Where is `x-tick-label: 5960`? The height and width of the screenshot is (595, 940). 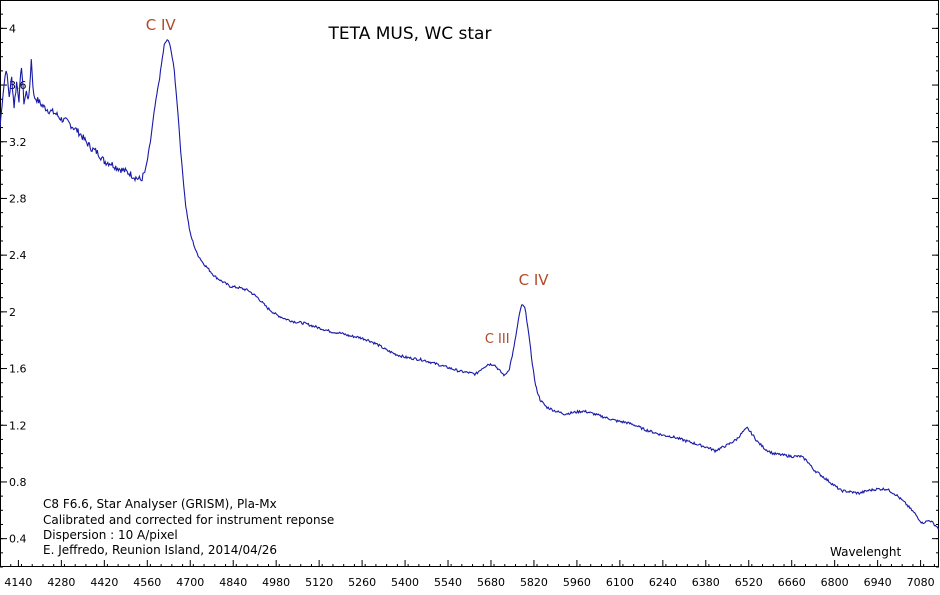
x-tick-label: 5960 is located at coordinates (577, 582).